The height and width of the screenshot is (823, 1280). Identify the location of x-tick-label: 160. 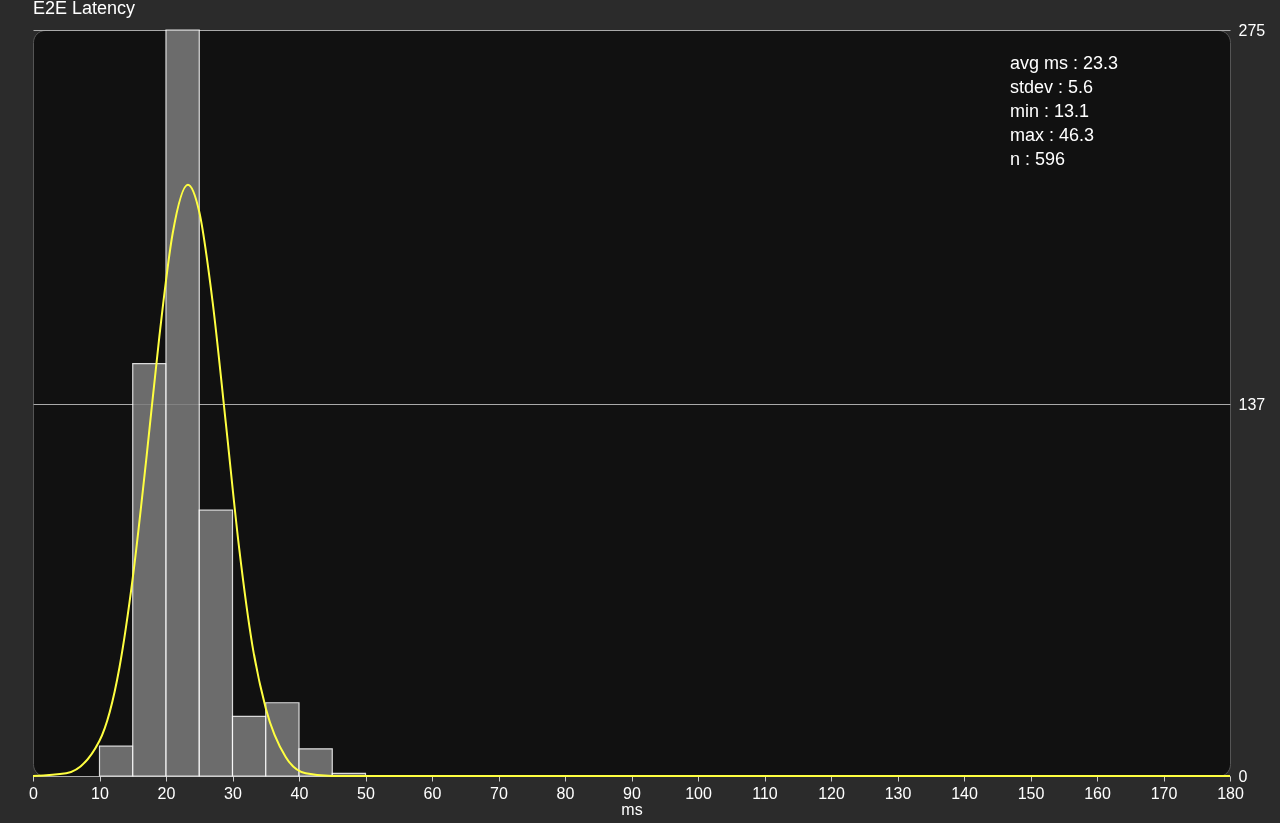
(1097, 793).